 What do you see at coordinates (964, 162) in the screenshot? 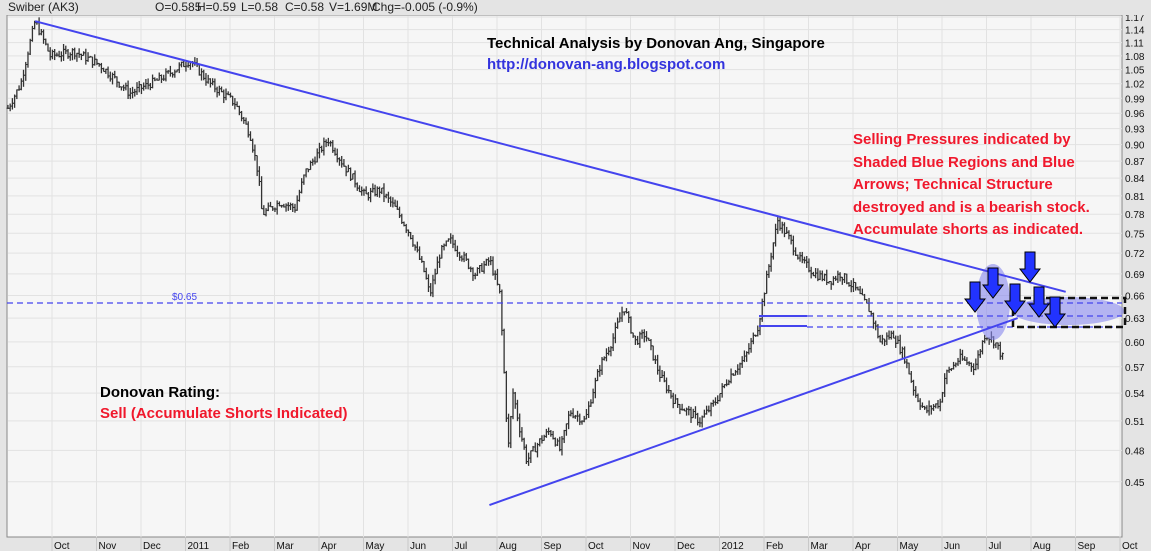
I see `note-line: Shaded Blue Regions and Blue` at bounding box center [964, 162].